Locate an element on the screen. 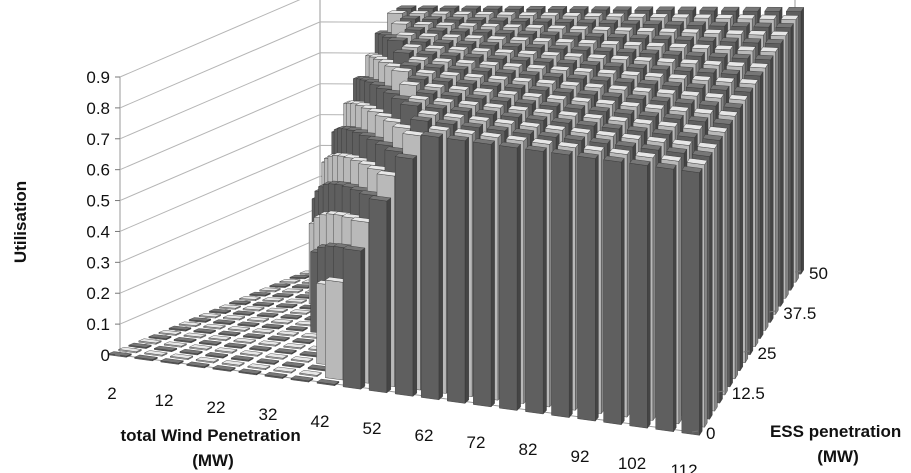 This screenshot has height=473, width=911. gridline is located at coordinates (210, 39).